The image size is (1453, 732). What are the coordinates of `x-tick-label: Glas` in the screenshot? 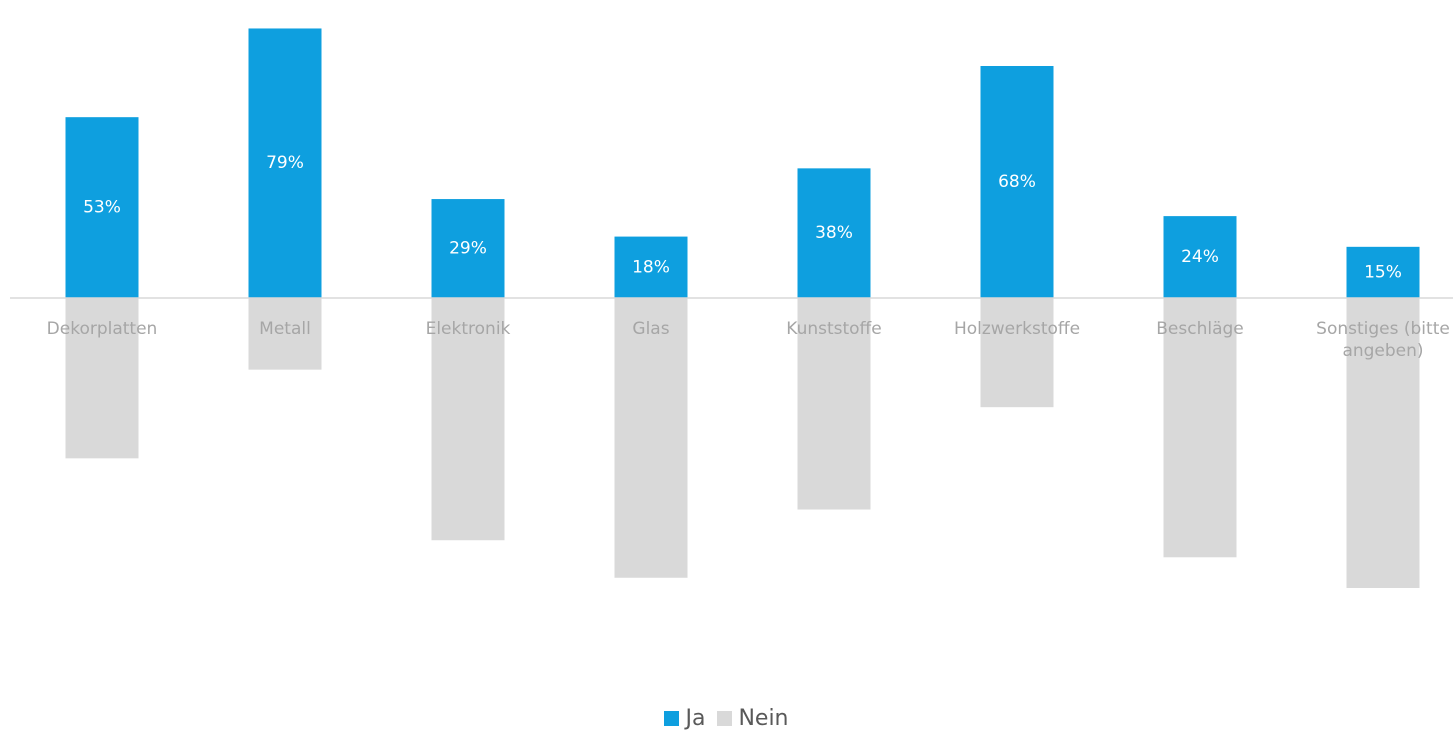 It's located at (651, 329).